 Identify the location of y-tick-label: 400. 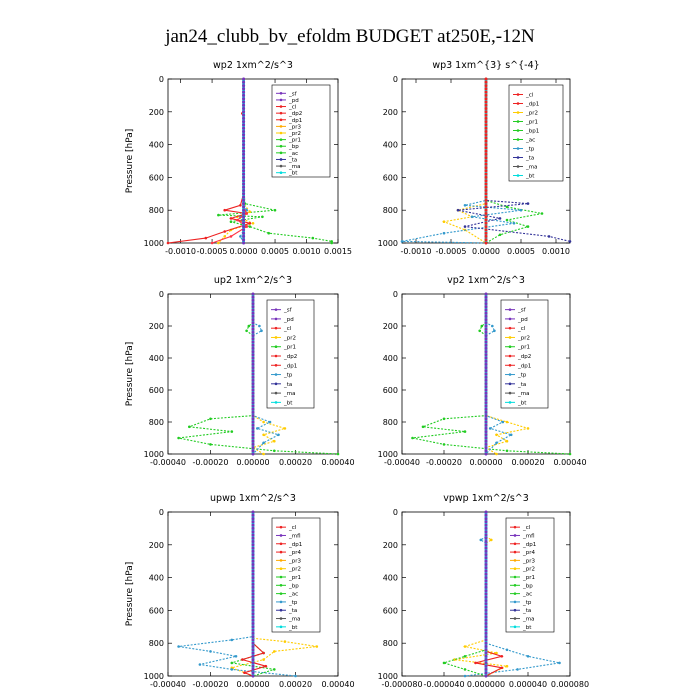
(390, 145).